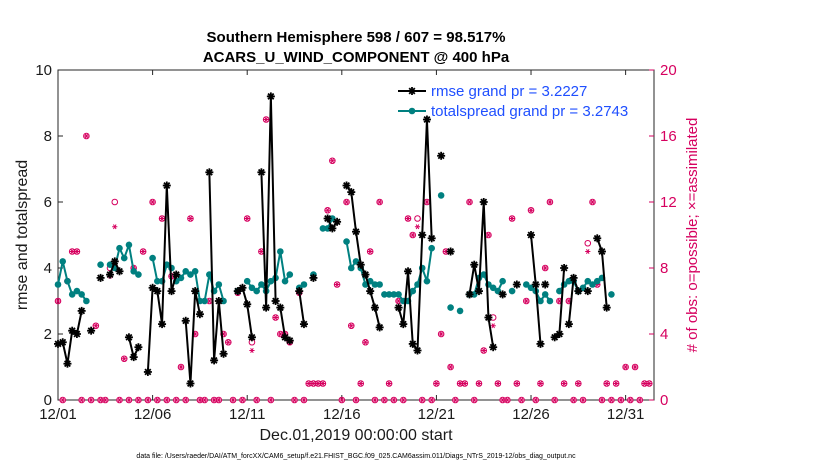  What do you see at coordinates (626, 414) in the screenshot?
I see `x-tick-label: 12/31` at bounding box center [626, 414].